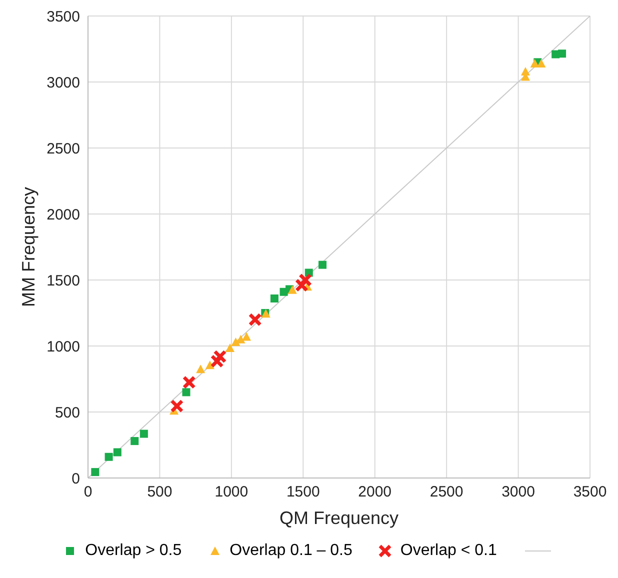 The width and height of the screenshot is (618, 578). I want to click on y-tick-label: 3000, so click(63, 83).